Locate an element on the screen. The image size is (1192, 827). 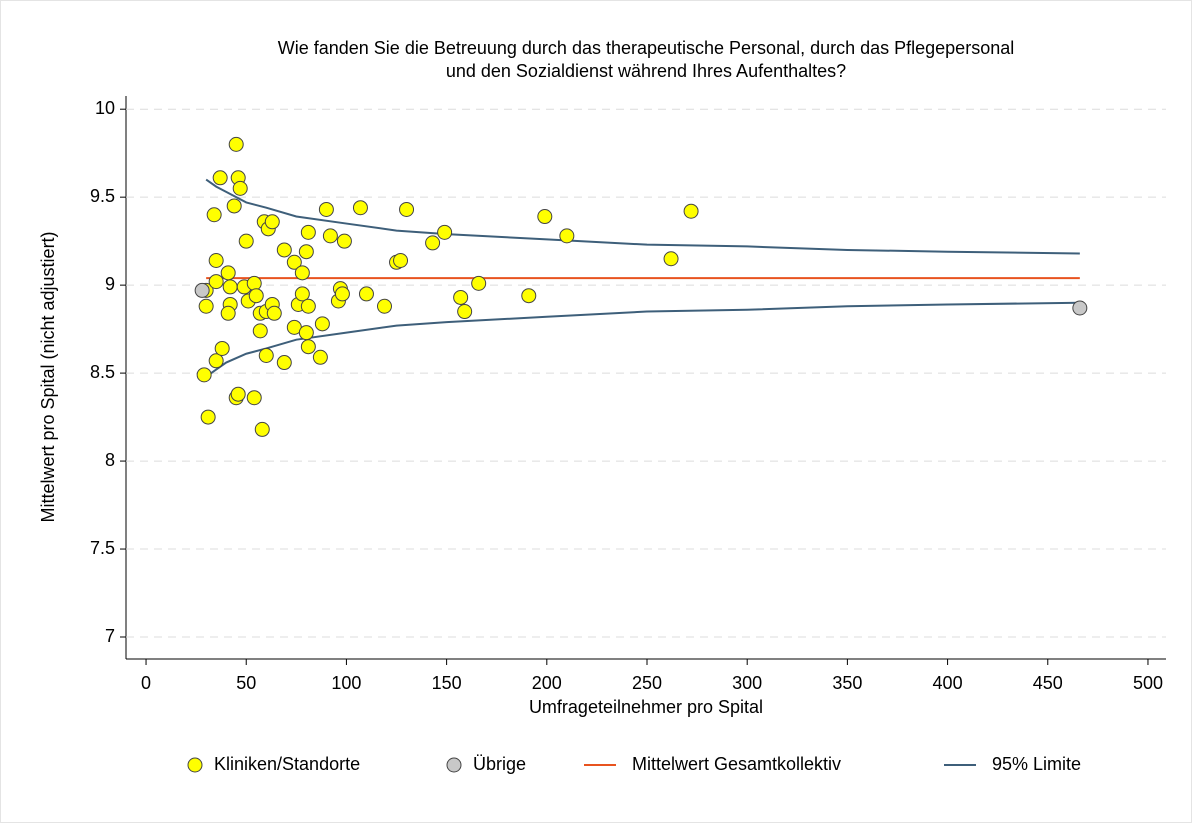
x-tick-label: 200 is located at coordinates (547, 683).